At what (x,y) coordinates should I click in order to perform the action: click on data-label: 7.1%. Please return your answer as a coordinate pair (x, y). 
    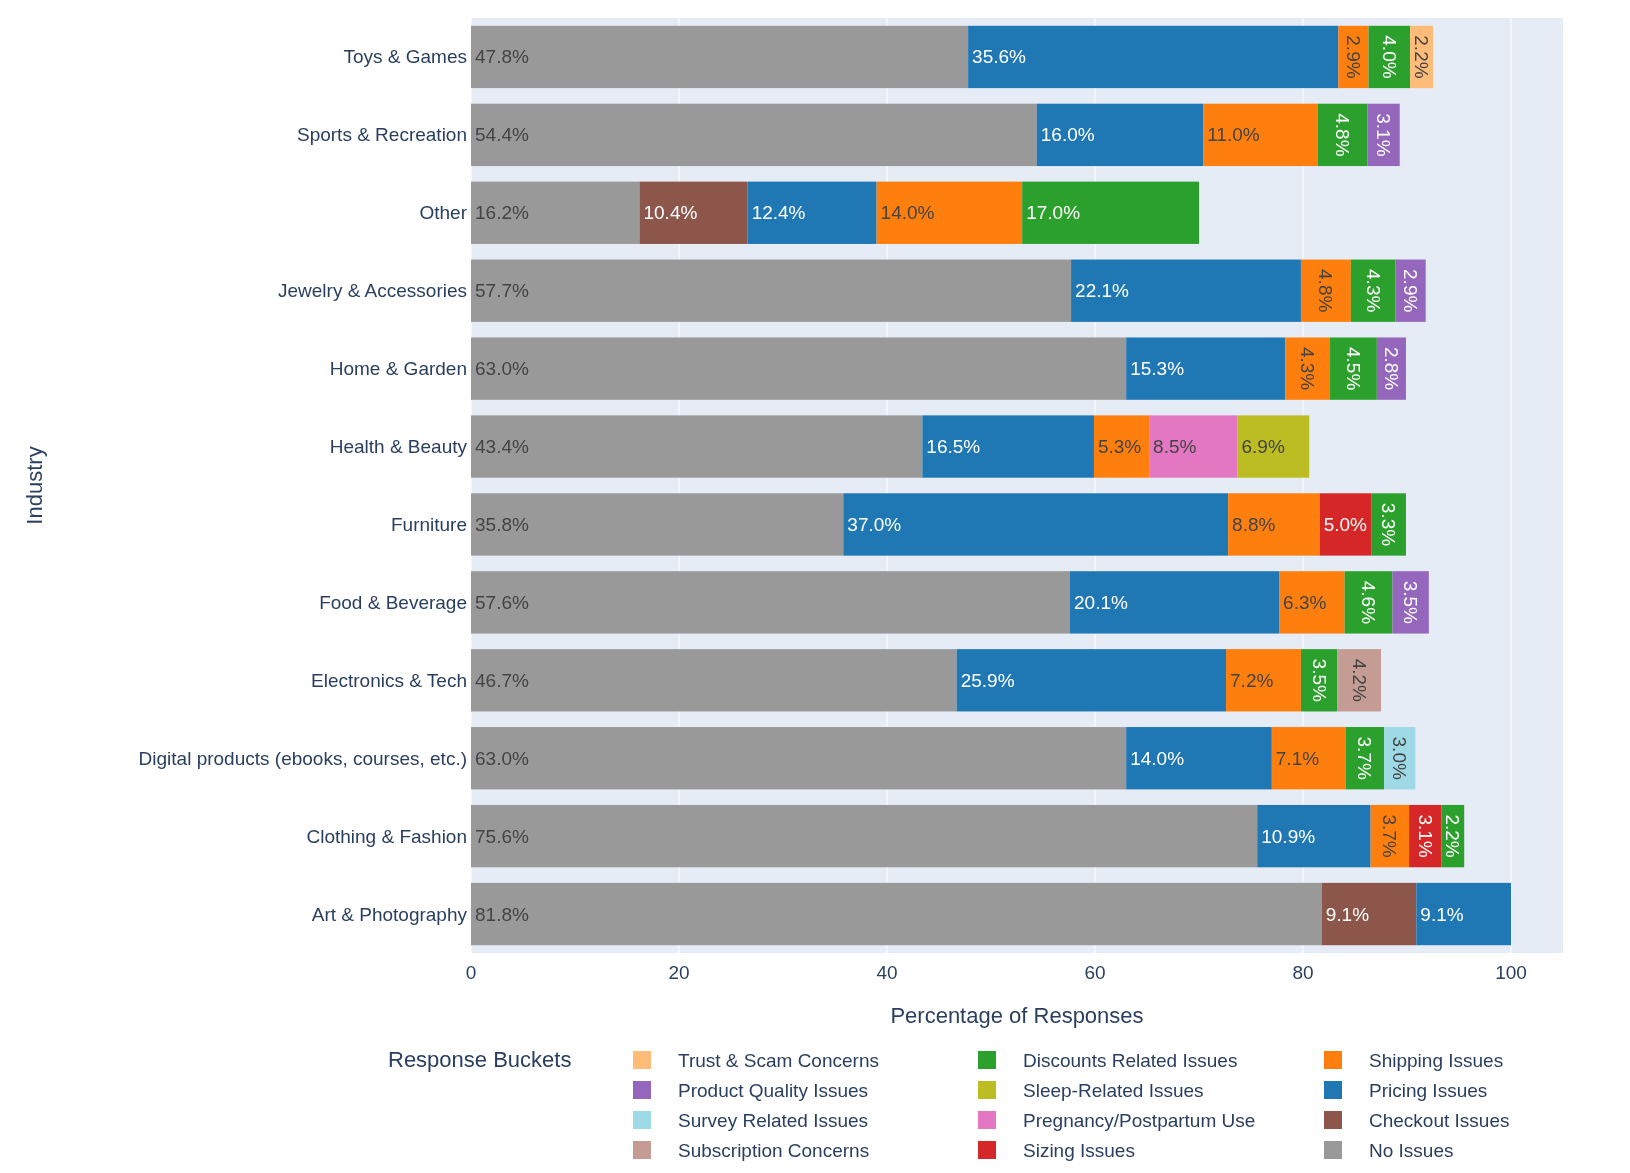
    Looking at the image, I should click on (1297, 758).